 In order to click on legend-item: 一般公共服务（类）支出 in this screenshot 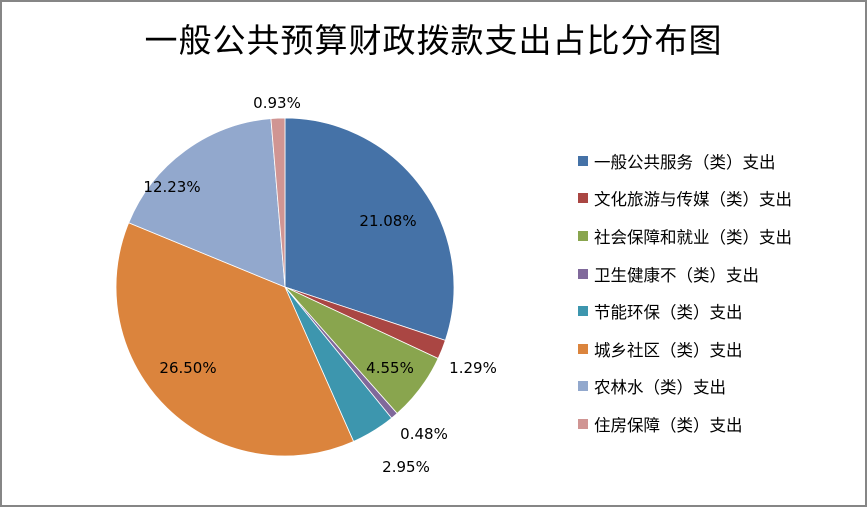, I will do `click(685, 161)`.